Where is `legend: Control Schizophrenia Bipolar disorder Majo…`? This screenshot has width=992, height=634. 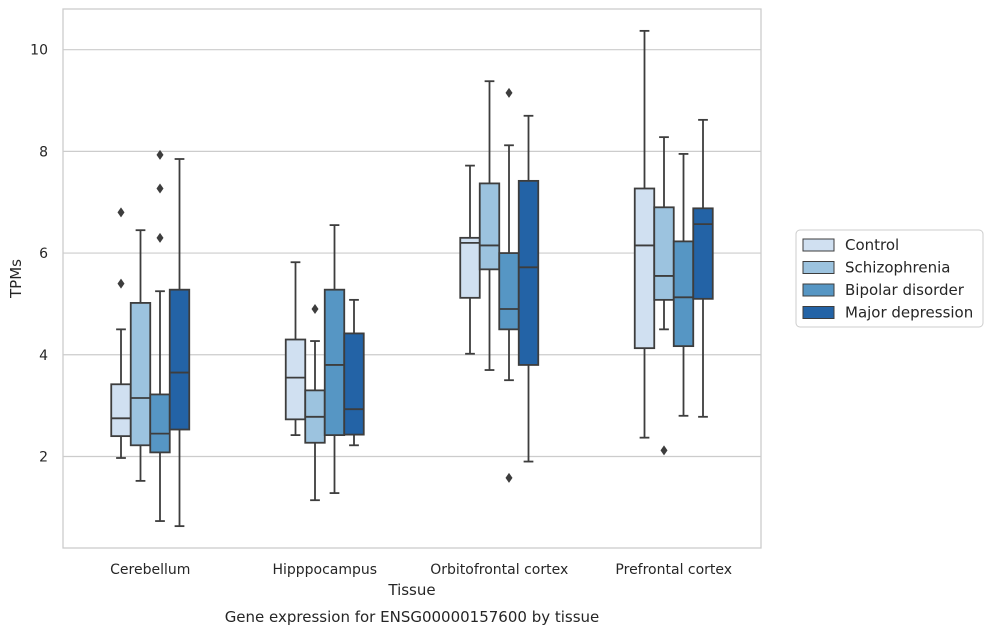
legend: Control Schizophrenia Bipolar disorder Majo… is located at coordinates (889, 278).